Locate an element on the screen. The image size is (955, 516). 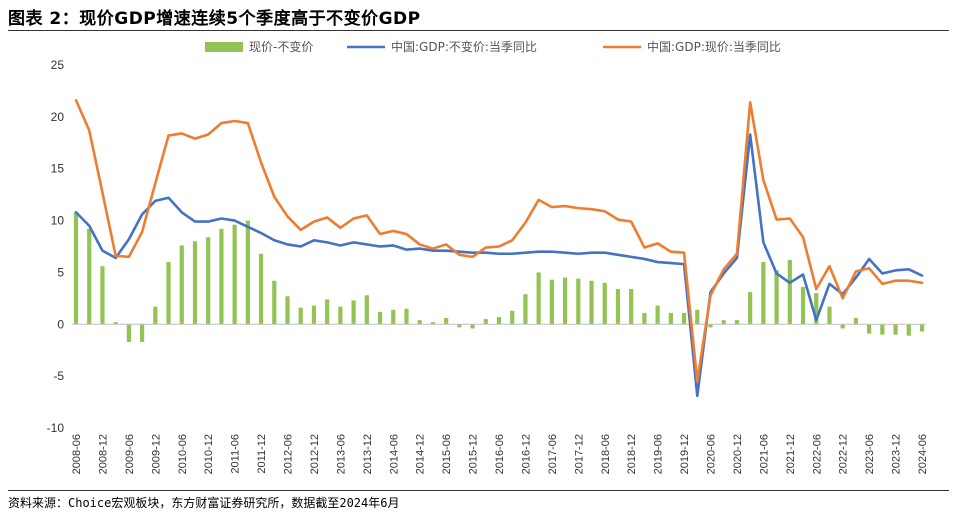
top-rule is located at coordinates (478, 30).